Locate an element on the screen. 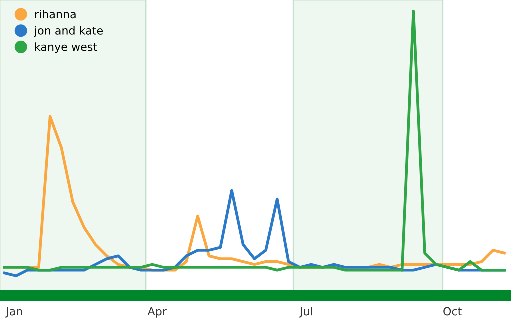  x-tick-label: Oct is located at coordinates (453, 311).